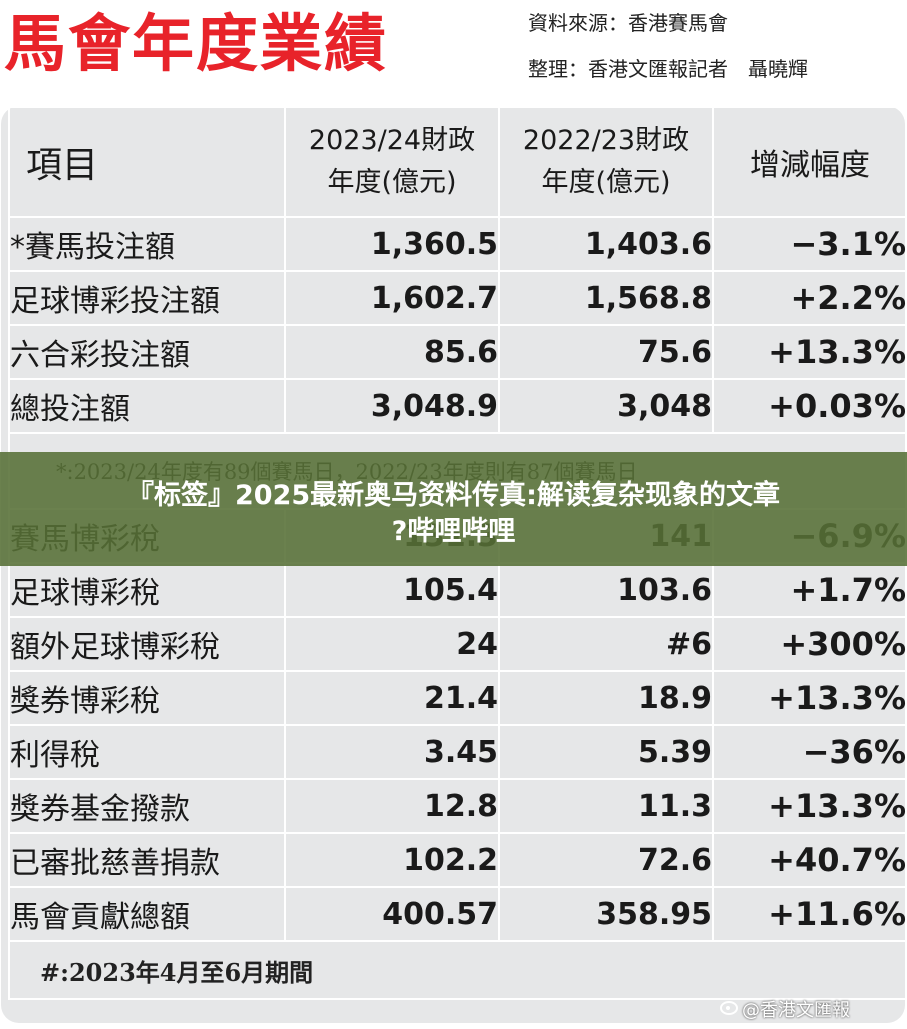 The image size is (907, 1029). What do you see at coordinates (606, 806) in the screenshot?
I see `value-2022-23: 11.3` at bounding box center [606, 806].